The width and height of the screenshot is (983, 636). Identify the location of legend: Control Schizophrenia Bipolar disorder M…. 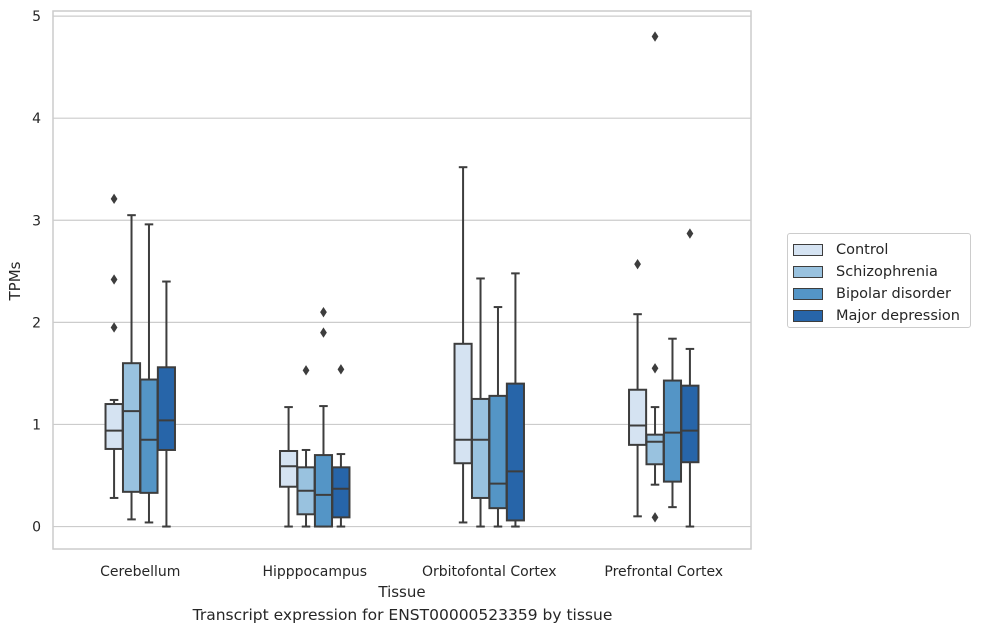
(879, 280).